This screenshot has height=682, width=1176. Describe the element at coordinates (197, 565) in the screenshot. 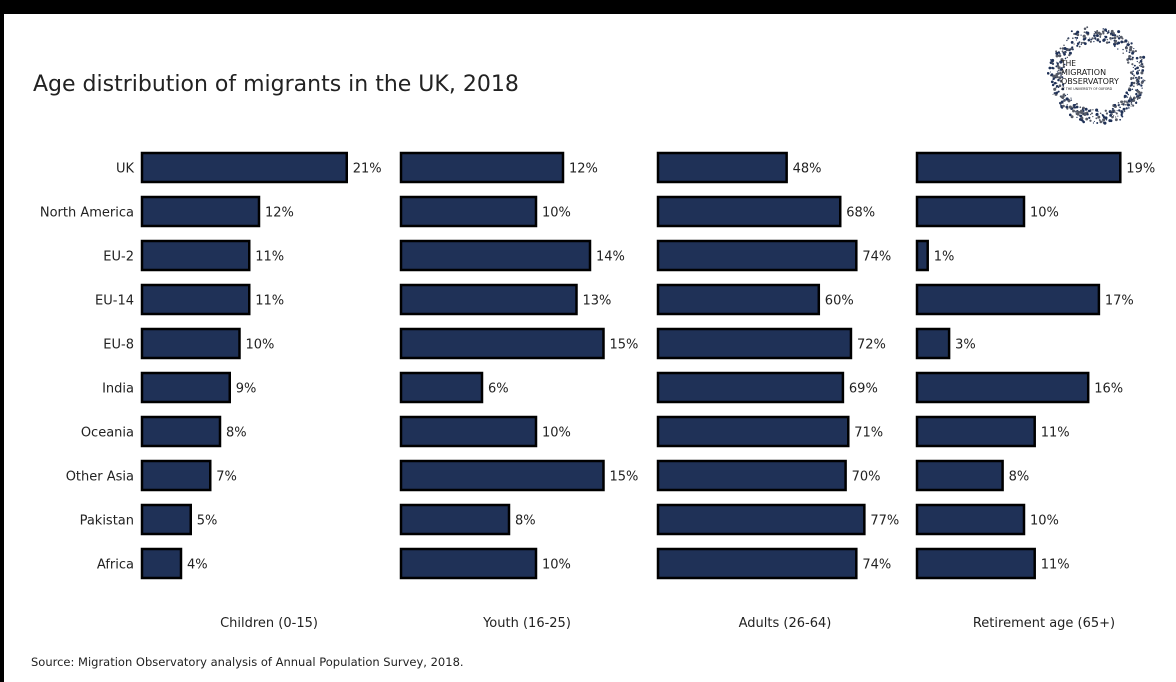

I see `data-label: 4%` at that location.